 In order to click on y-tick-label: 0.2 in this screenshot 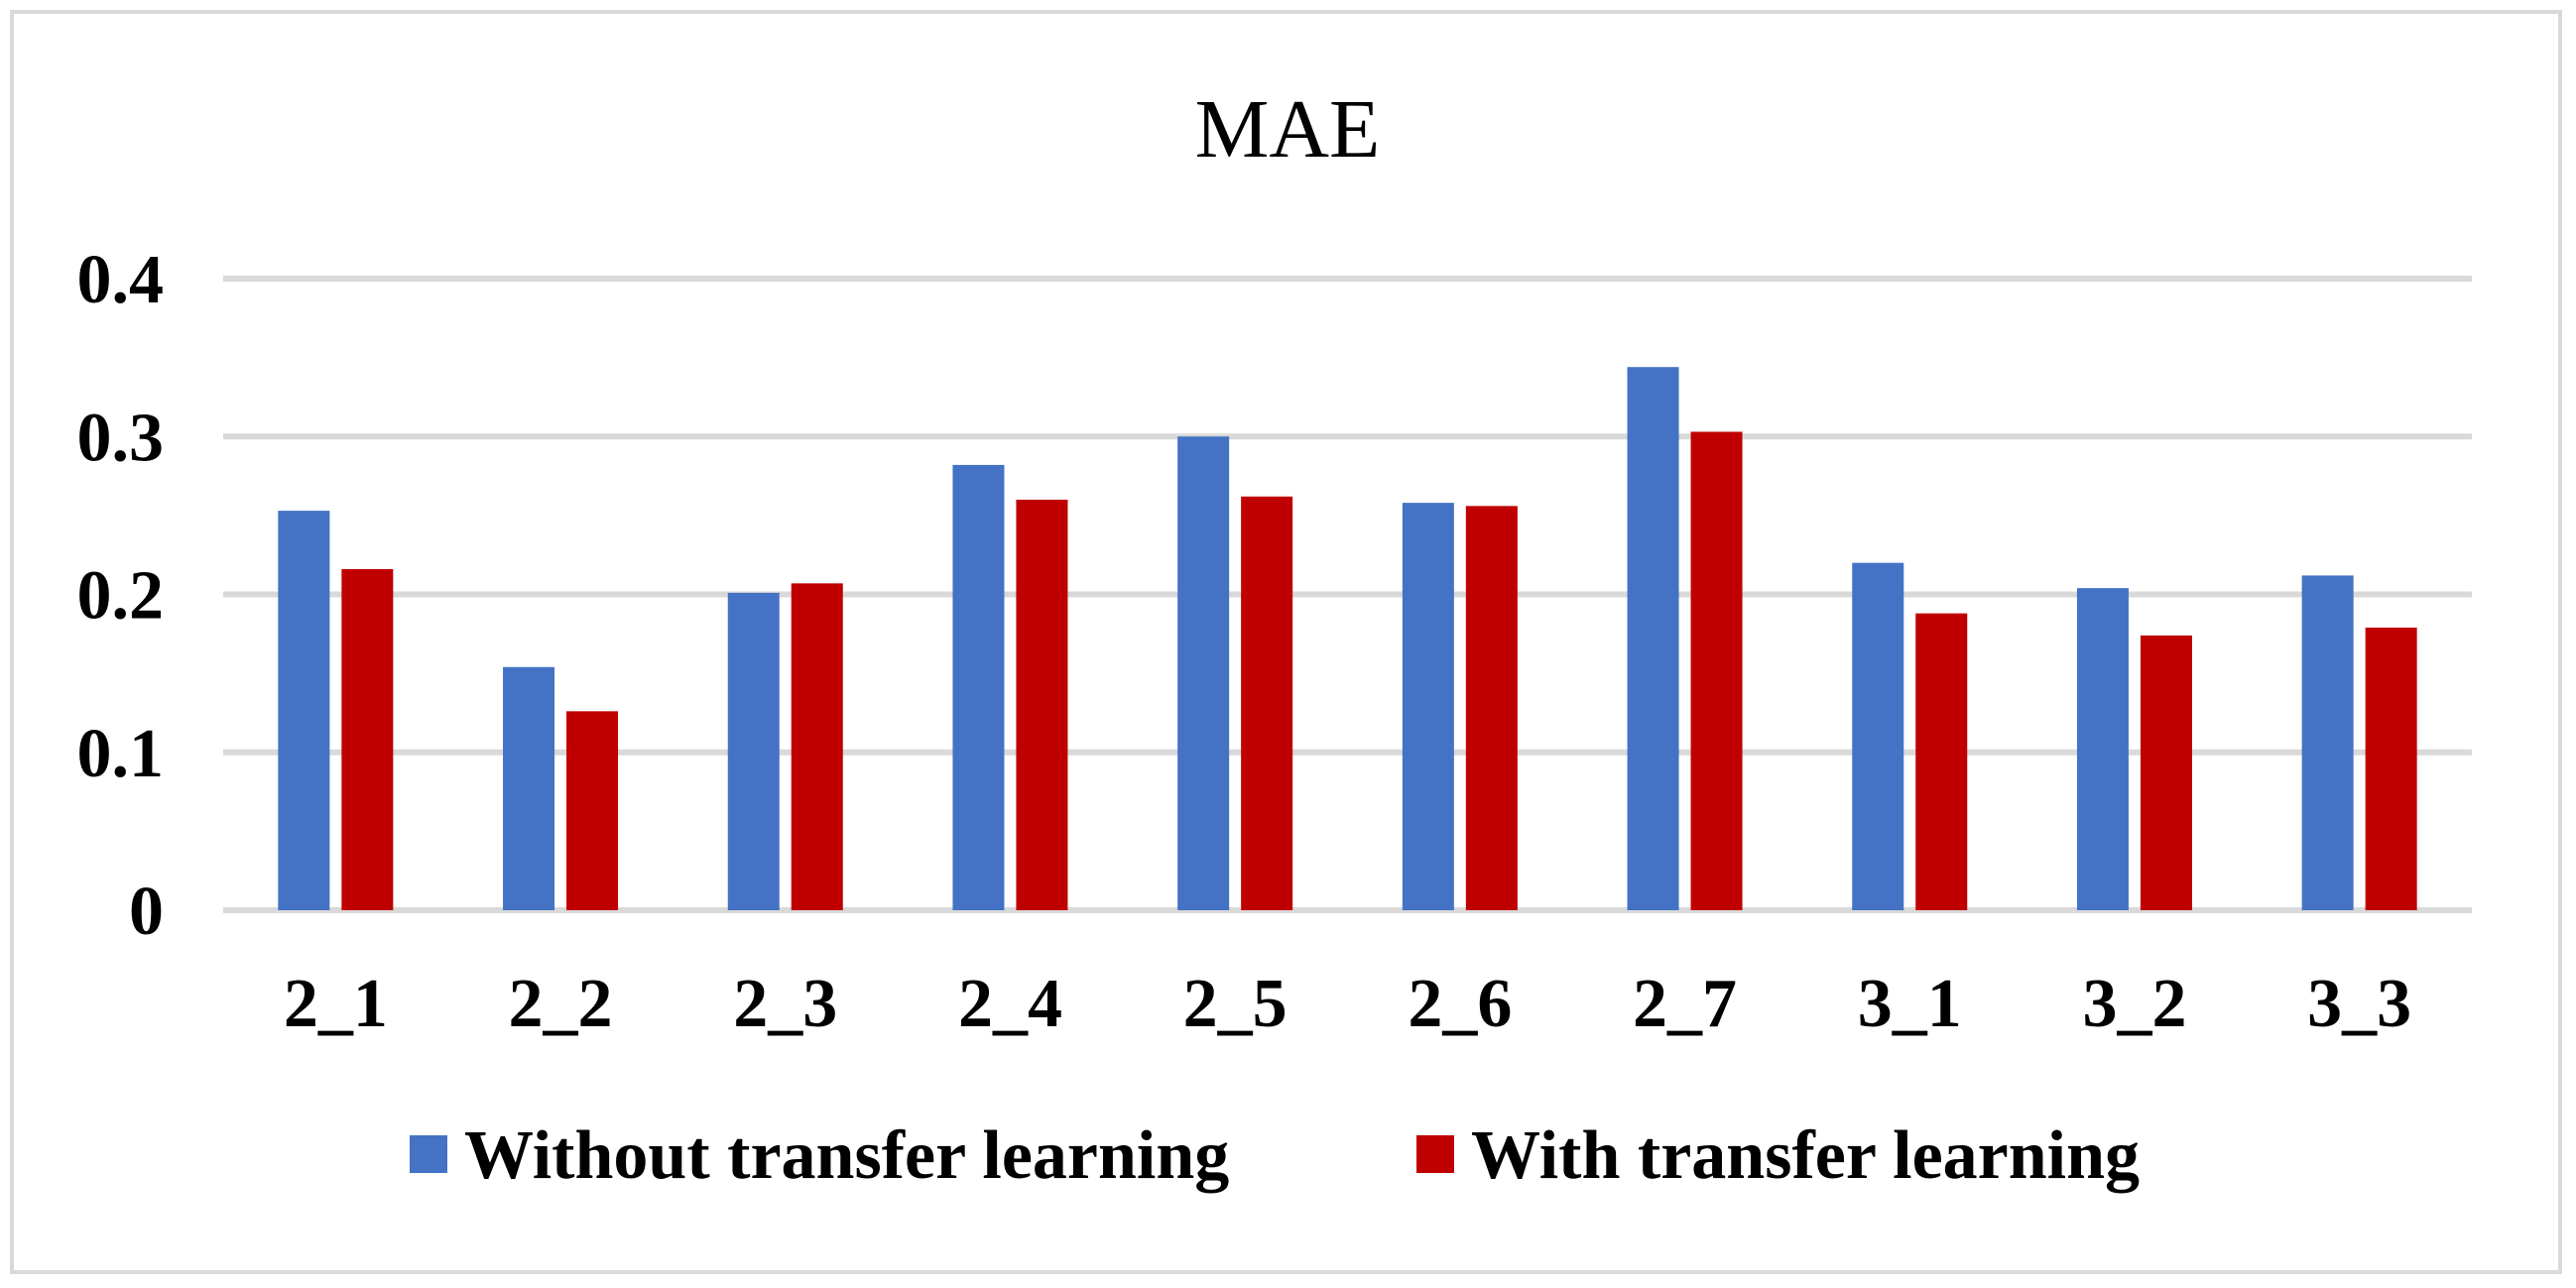, I will do `click(121, 596)`.